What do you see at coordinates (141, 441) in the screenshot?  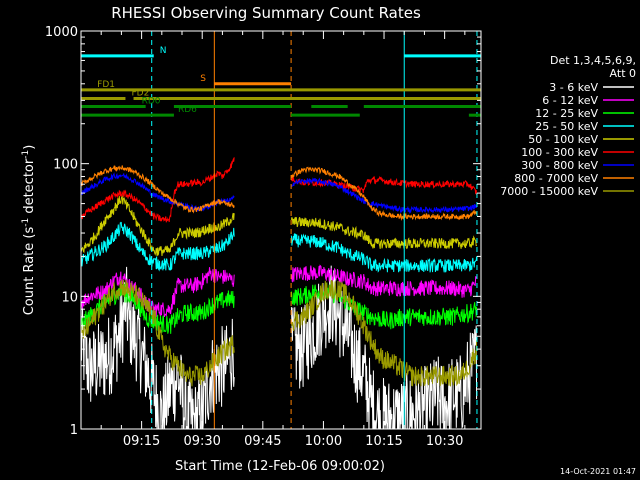 I see `x-tick-label: 09:15` at bounding box center [141, 441].